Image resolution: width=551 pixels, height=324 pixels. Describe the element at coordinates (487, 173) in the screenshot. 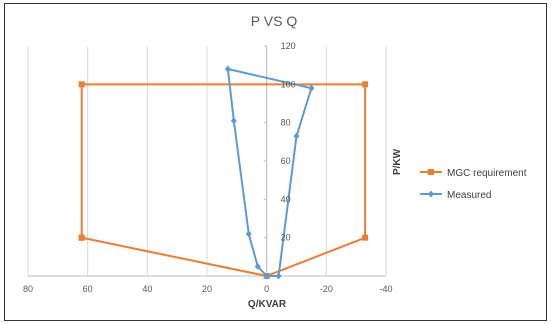

I see `legend-label: MGC requirement` at that location.